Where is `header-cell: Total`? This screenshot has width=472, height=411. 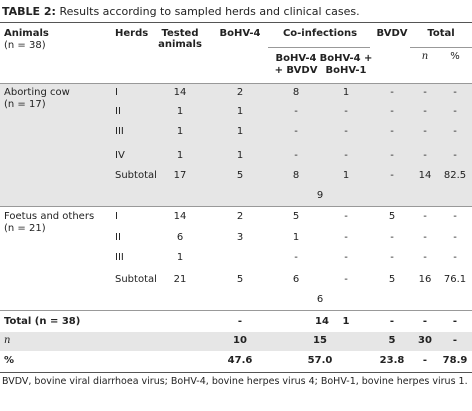 header-cell: Total is located at coordinates (441, 33).